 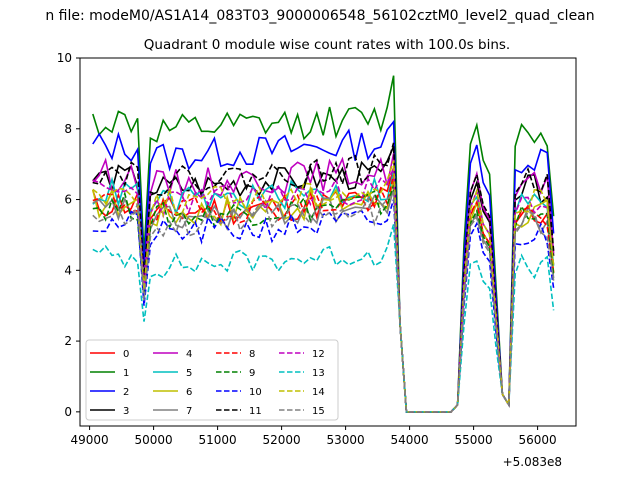 What do you see at coordinates (318, 392) in the screenshot?
I see `legend-label-14: 14` at bounding box center [318, 392].